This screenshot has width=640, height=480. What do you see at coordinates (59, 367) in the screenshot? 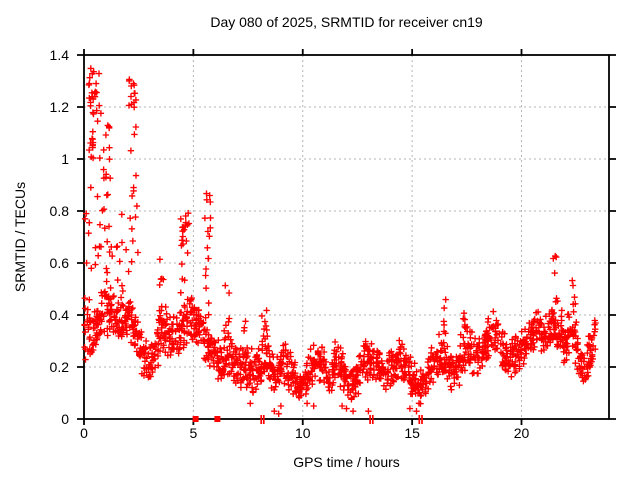
I see `y-tick-label: 0.2` at bounding box center [59, 367].